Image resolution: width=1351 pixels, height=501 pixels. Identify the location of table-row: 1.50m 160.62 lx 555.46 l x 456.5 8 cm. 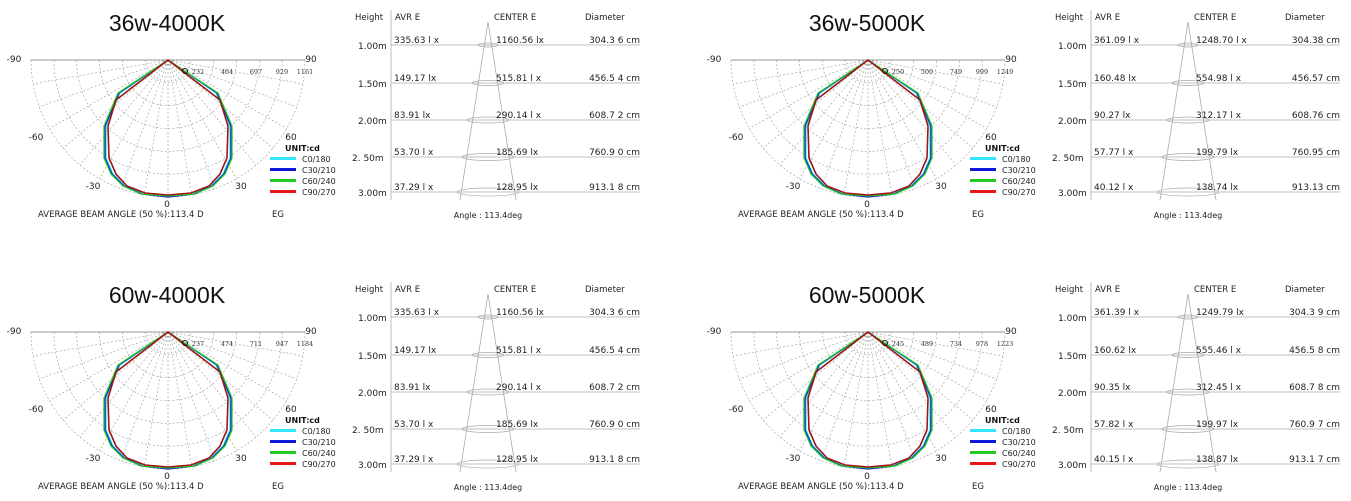
(1199, 354).